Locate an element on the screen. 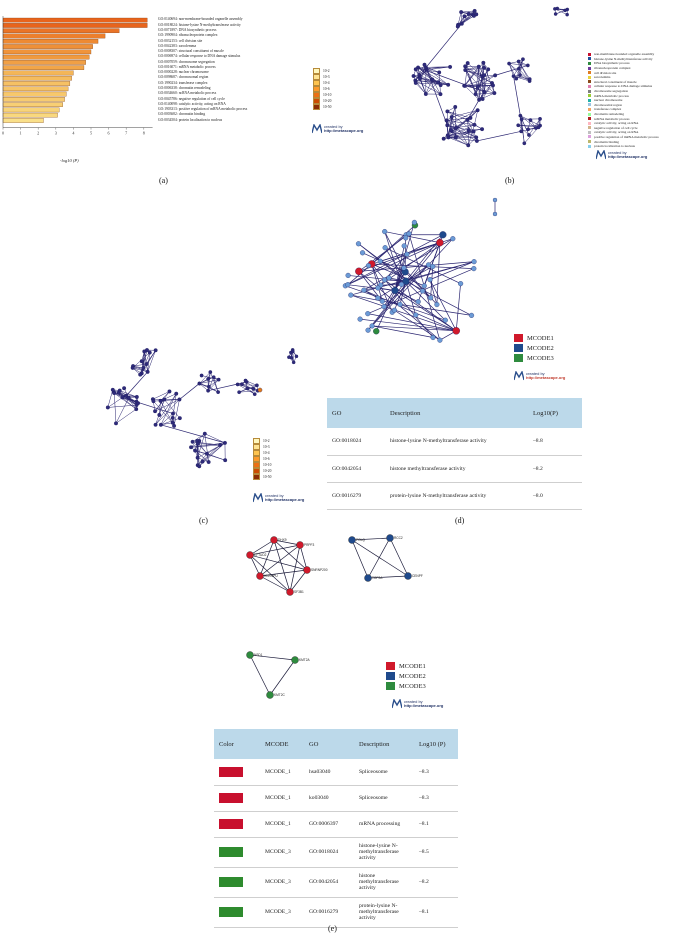  legend-label: chromatin remodeling is located at coordinates (609, 114).